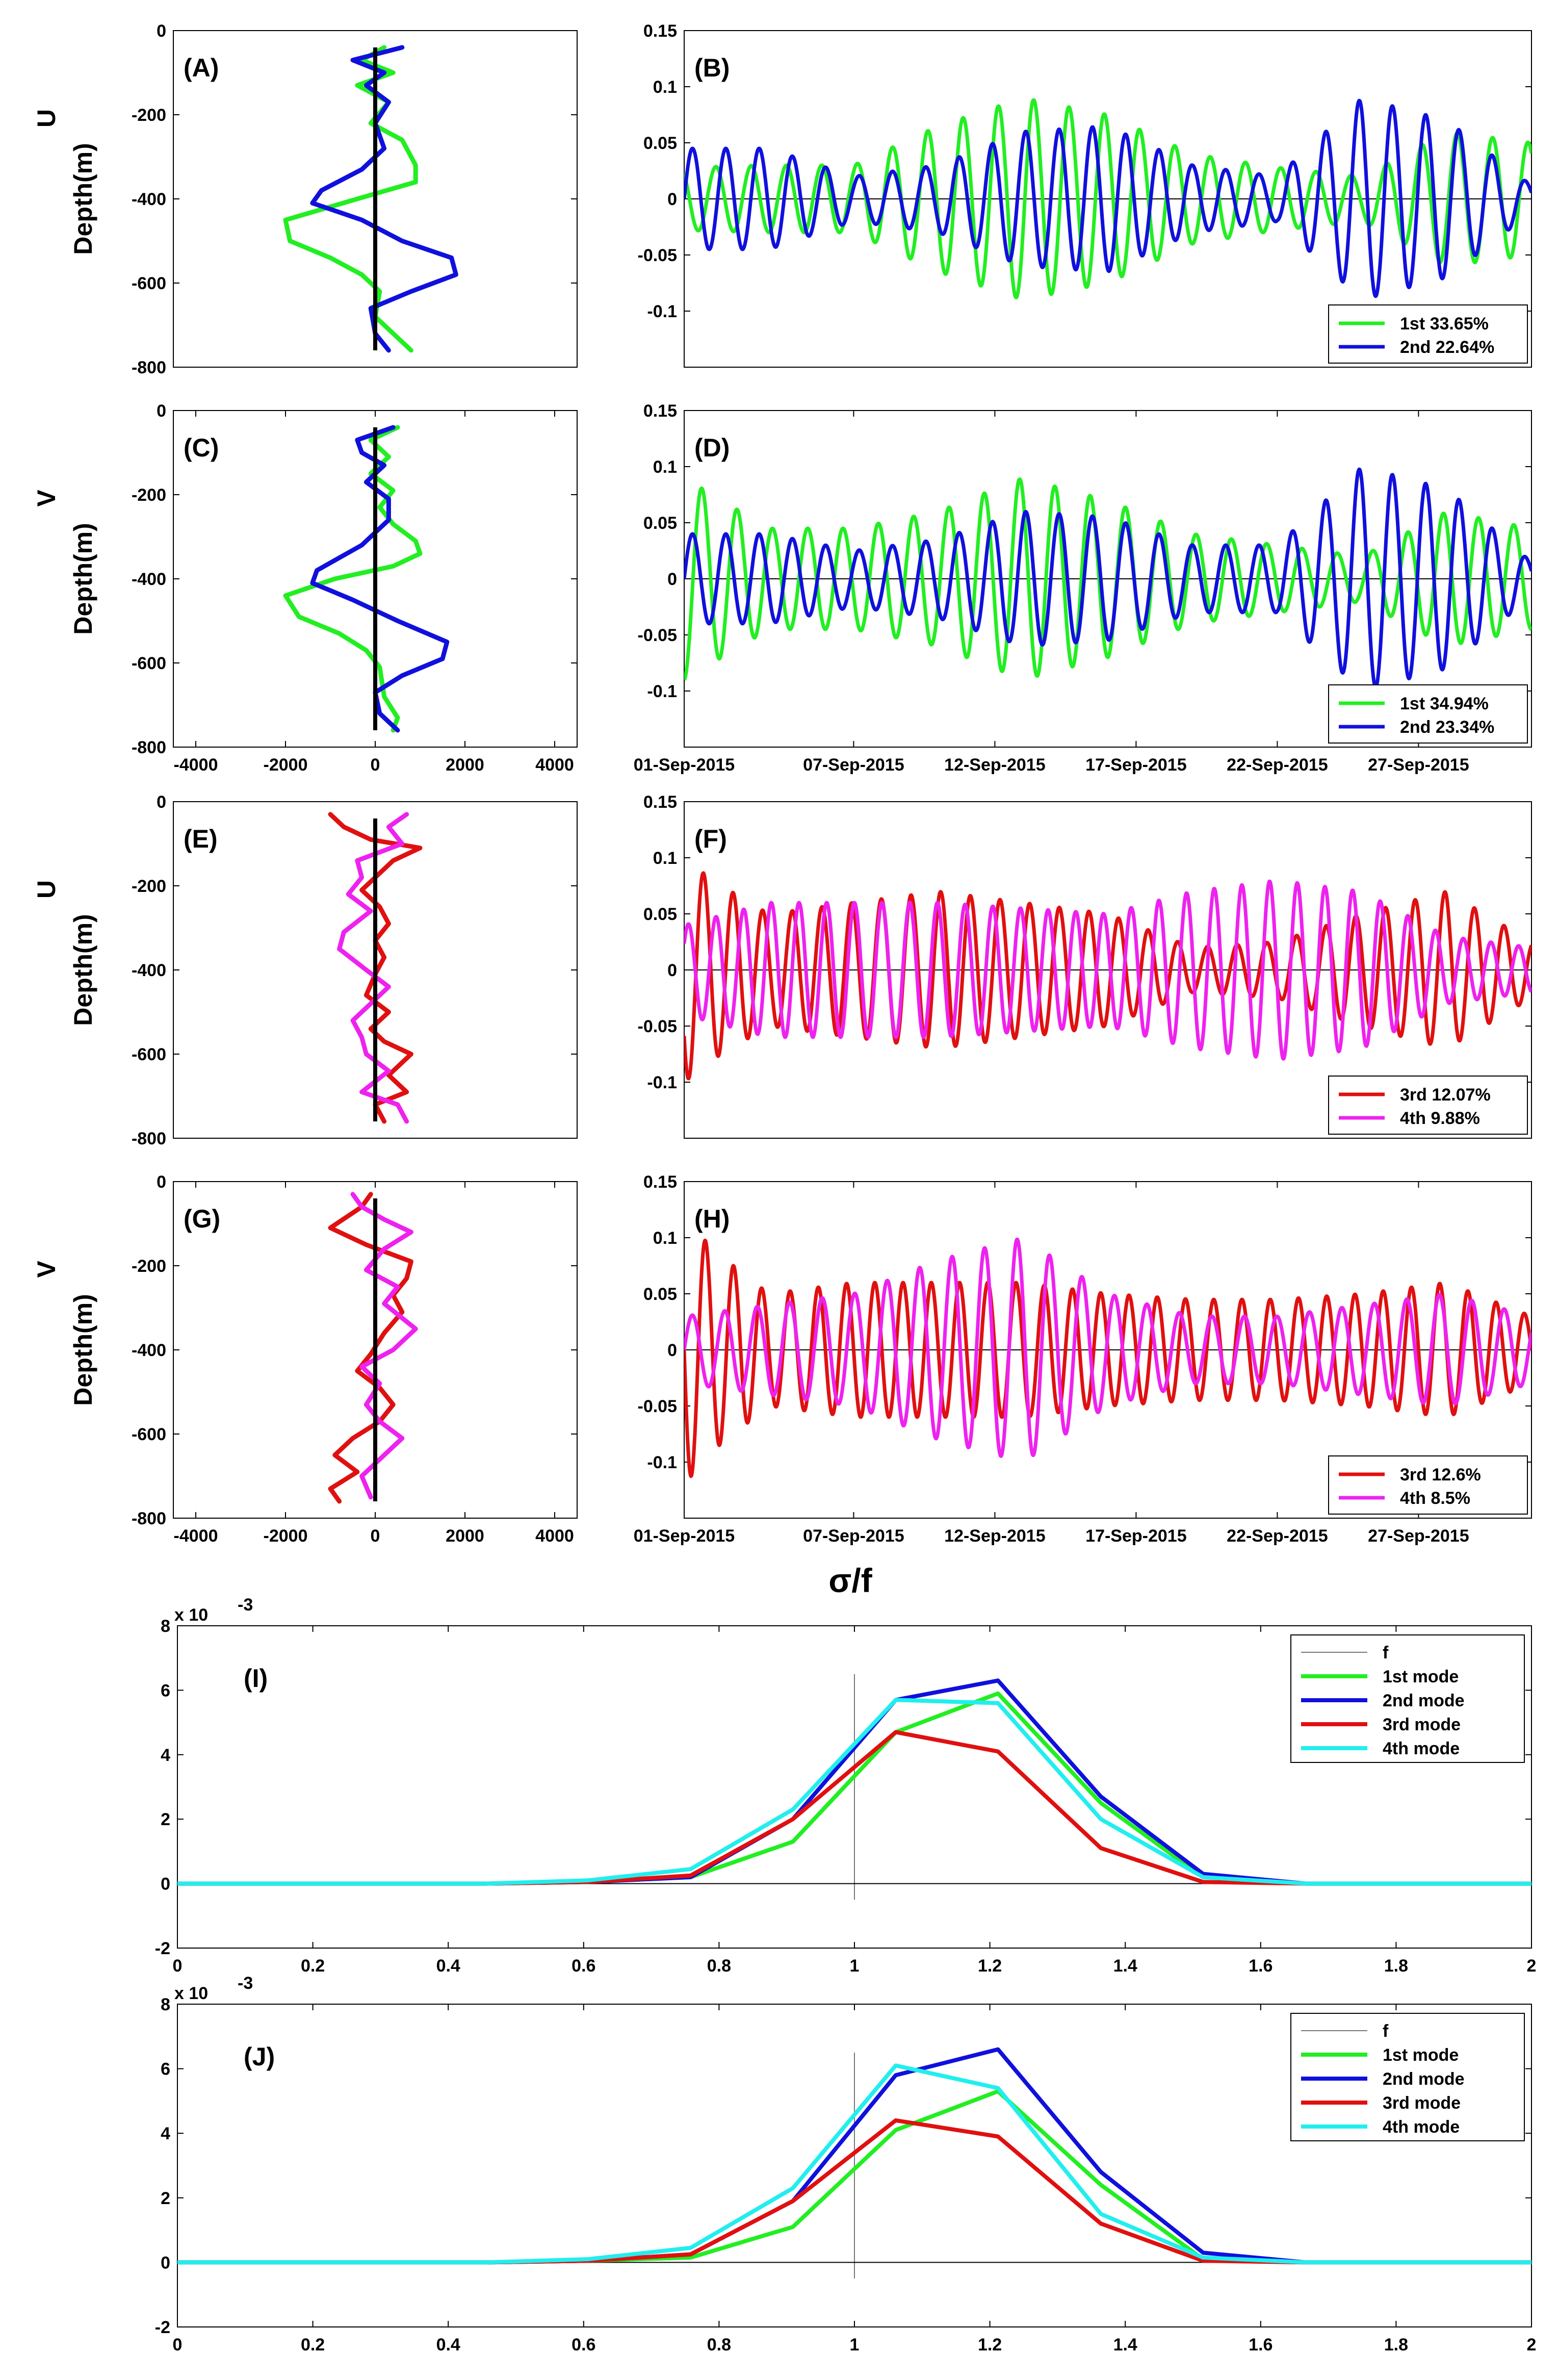  What do you see at coordinates (1135, 1536) in the screenshot?
I see `x-tick-label: 17-Sep-2015` at bounding box center [1135, 1536].